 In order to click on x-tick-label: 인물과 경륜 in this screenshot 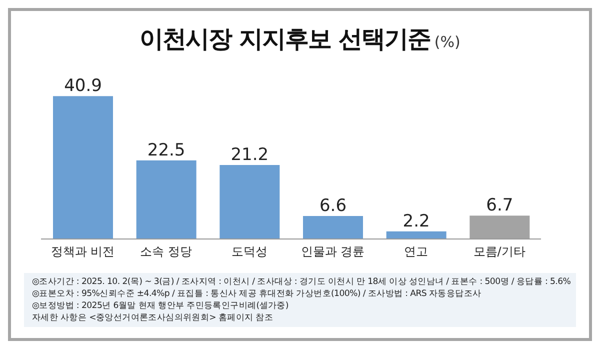, I will do `click(332, 251)`.